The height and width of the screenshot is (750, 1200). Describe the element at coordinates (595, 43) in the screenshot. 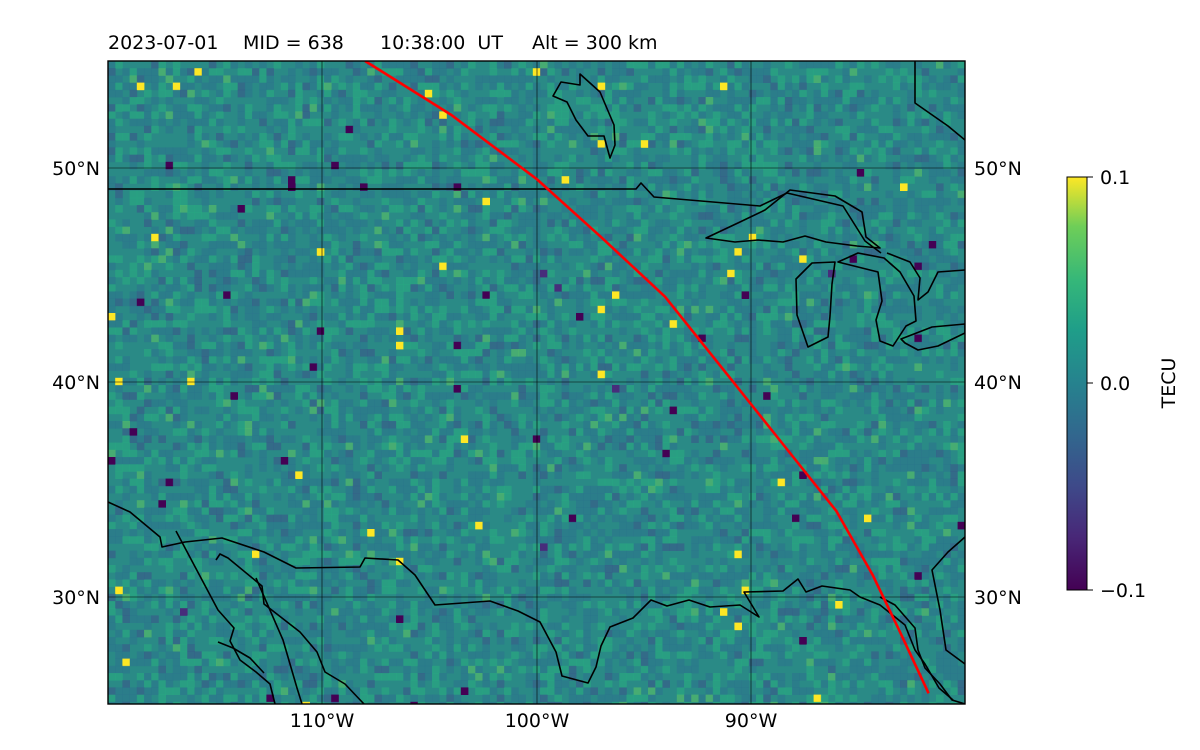

I see `map-title-altitude: Alt = 300 km` at that location.